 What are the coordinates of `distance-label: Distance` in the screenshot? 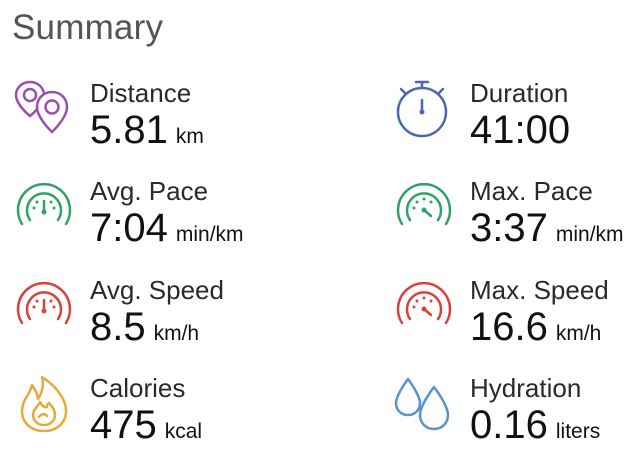 It's located at (141, 93).